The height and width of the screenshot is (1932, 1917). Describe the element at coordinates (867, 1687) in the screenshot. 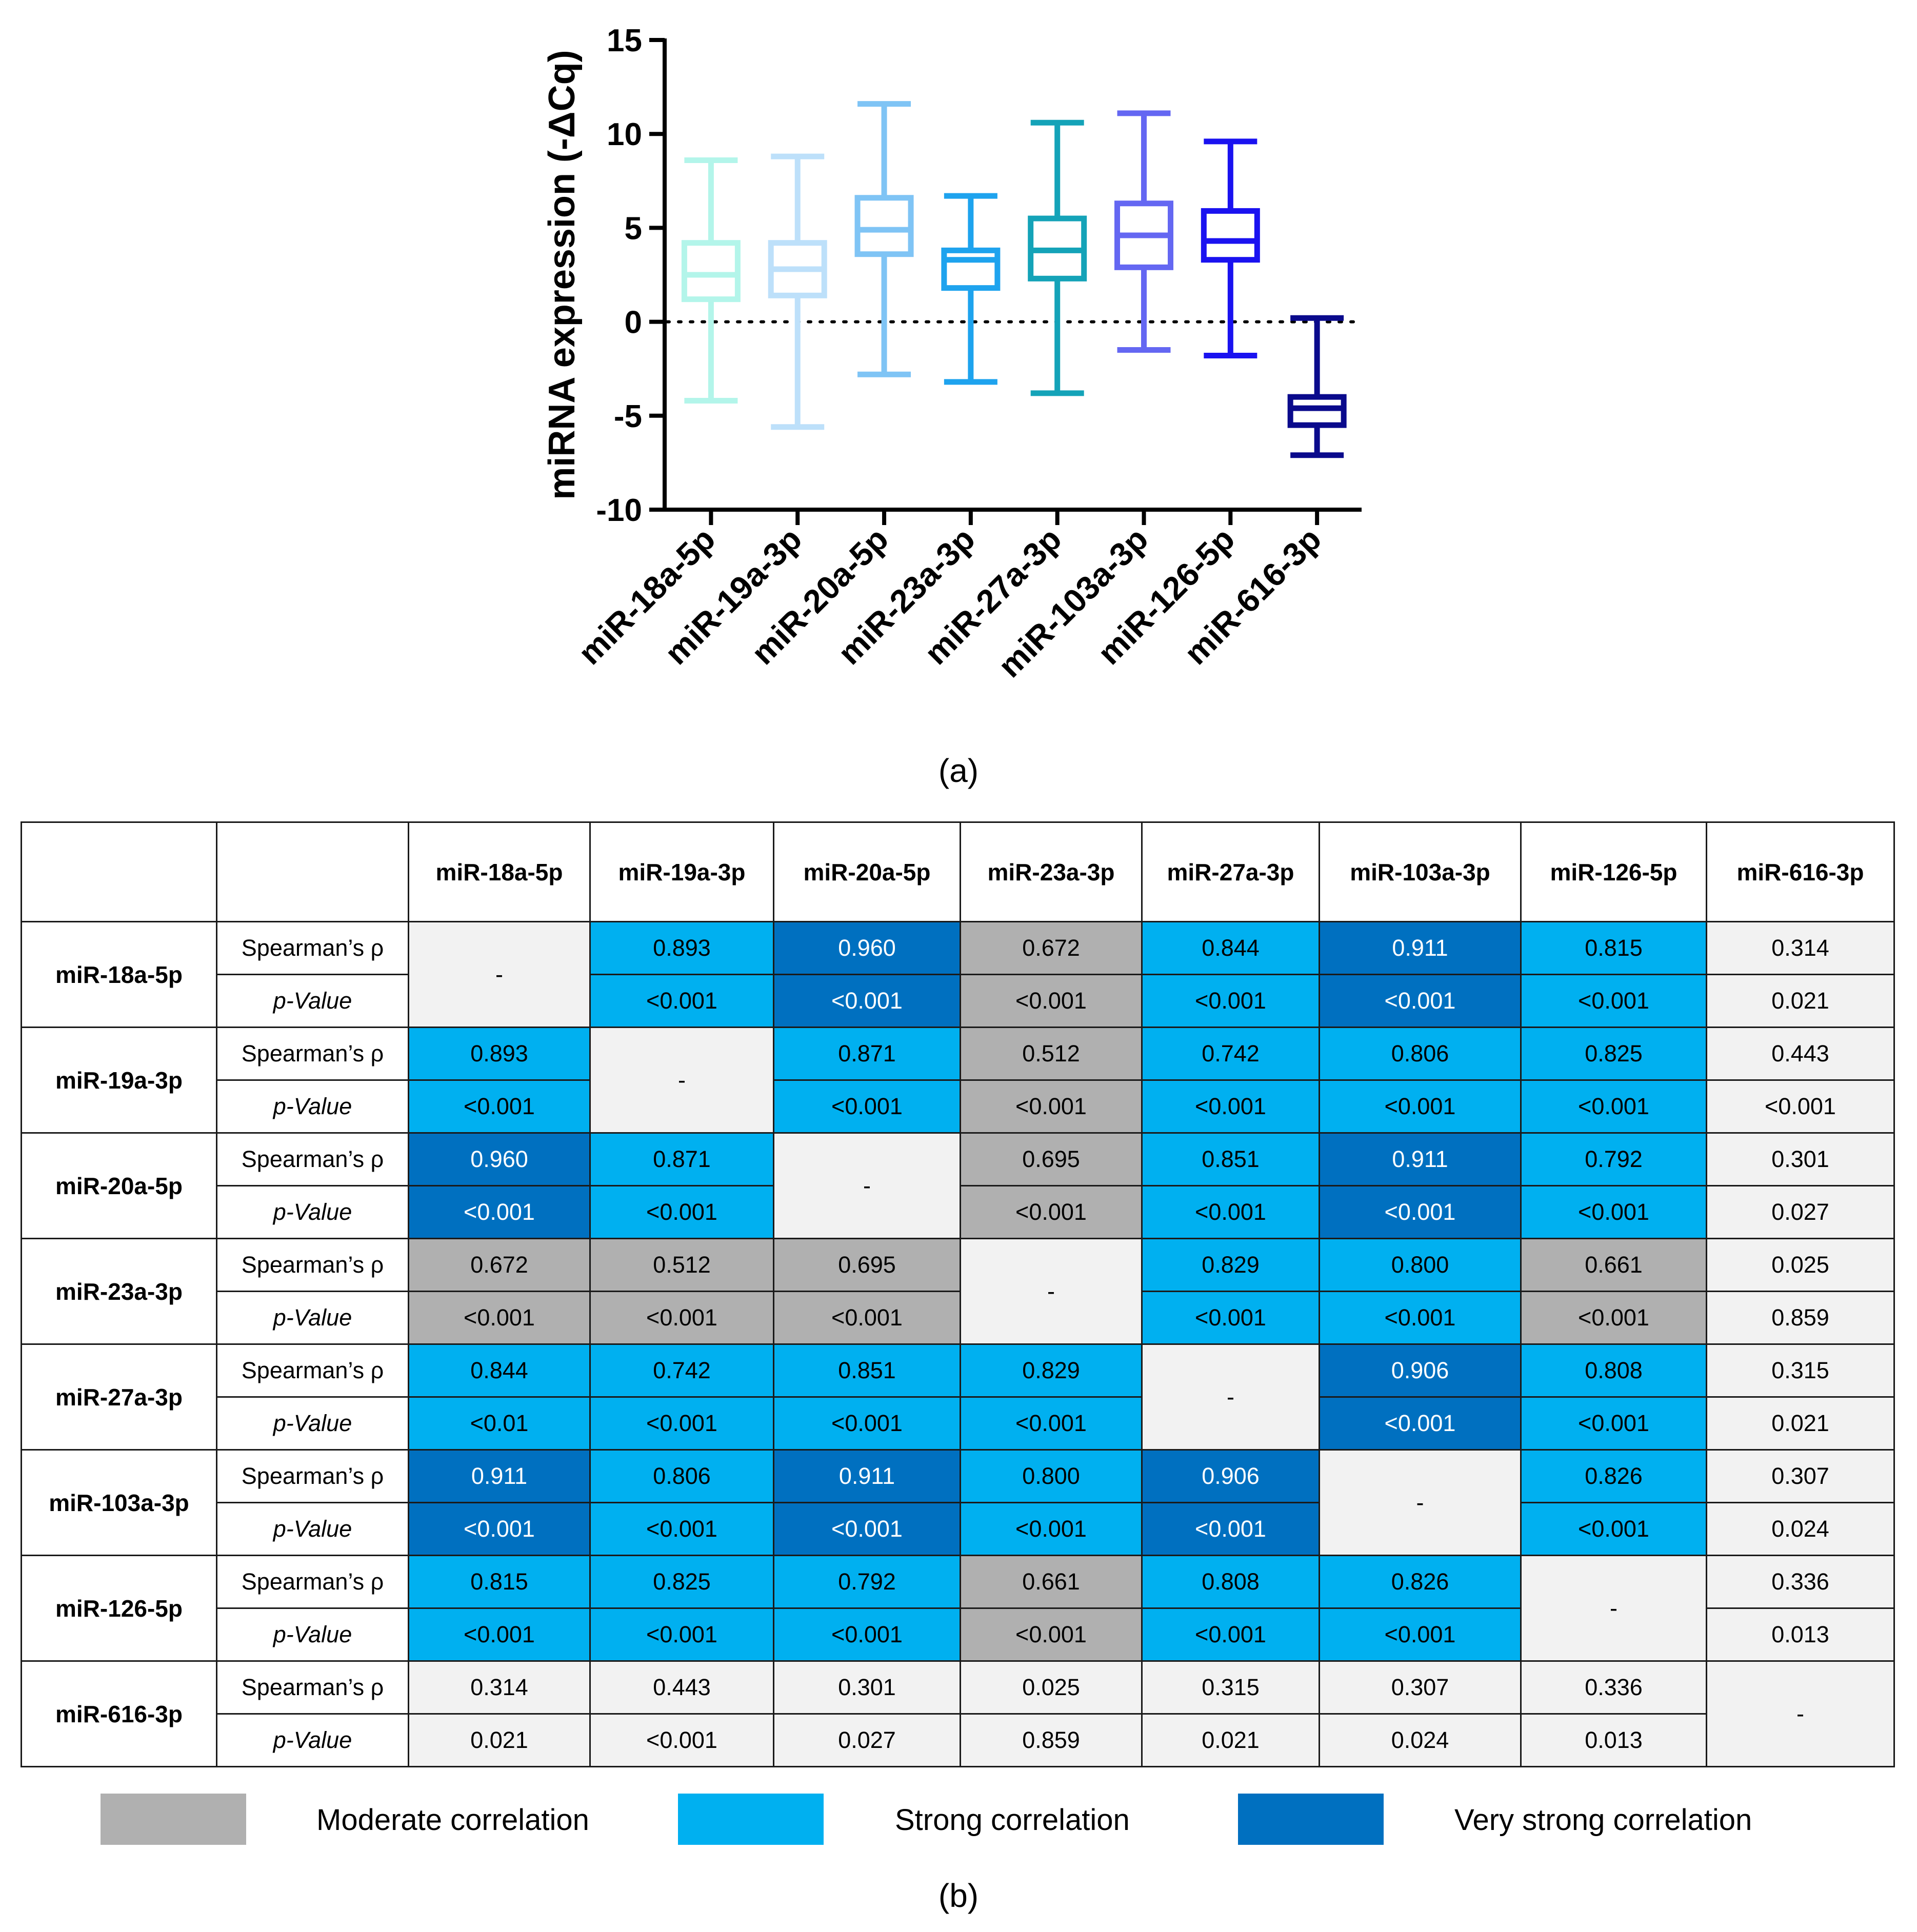

I see `rho-cell: 0.301` at that location.